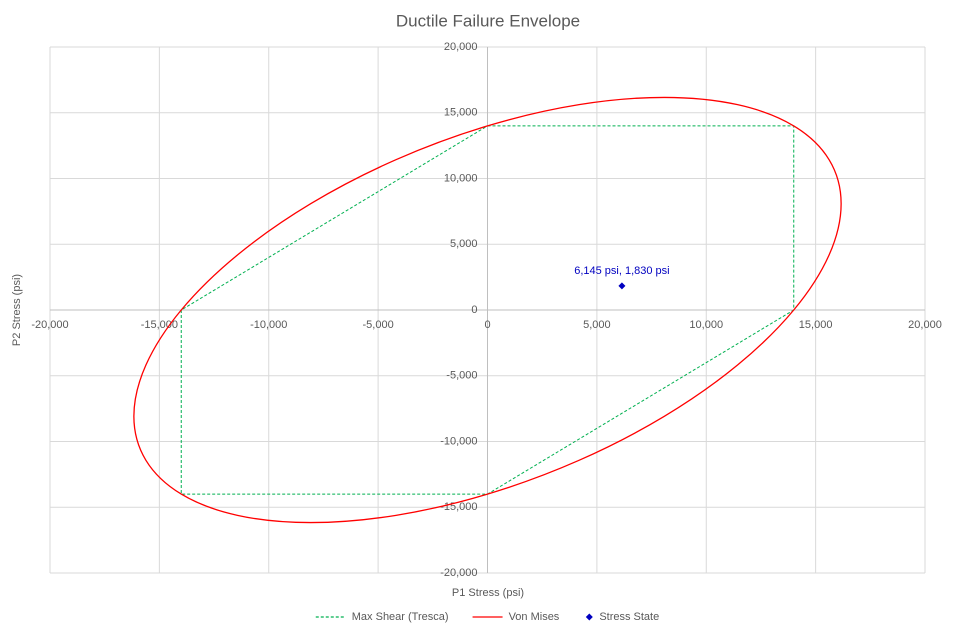 This screenshot has height=638, width=977. I want to click on y-tick-label: 0, so click(474, 310).